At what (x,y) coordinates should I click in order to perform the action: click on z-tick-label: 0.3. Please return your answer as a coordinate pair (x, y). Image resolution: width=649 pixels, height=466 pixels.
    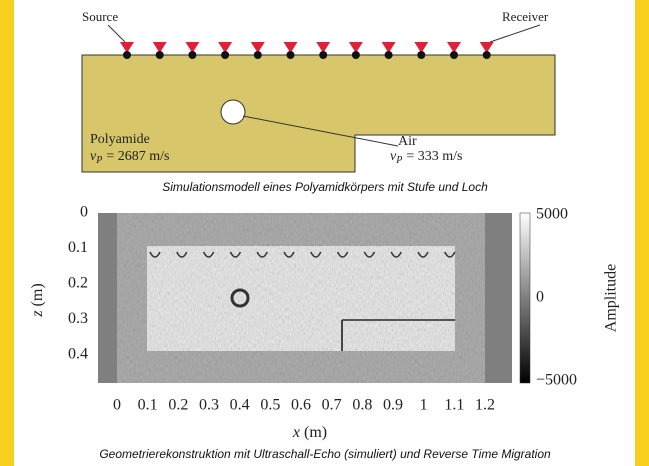
    Looking at the image, I should click on (78, 318).